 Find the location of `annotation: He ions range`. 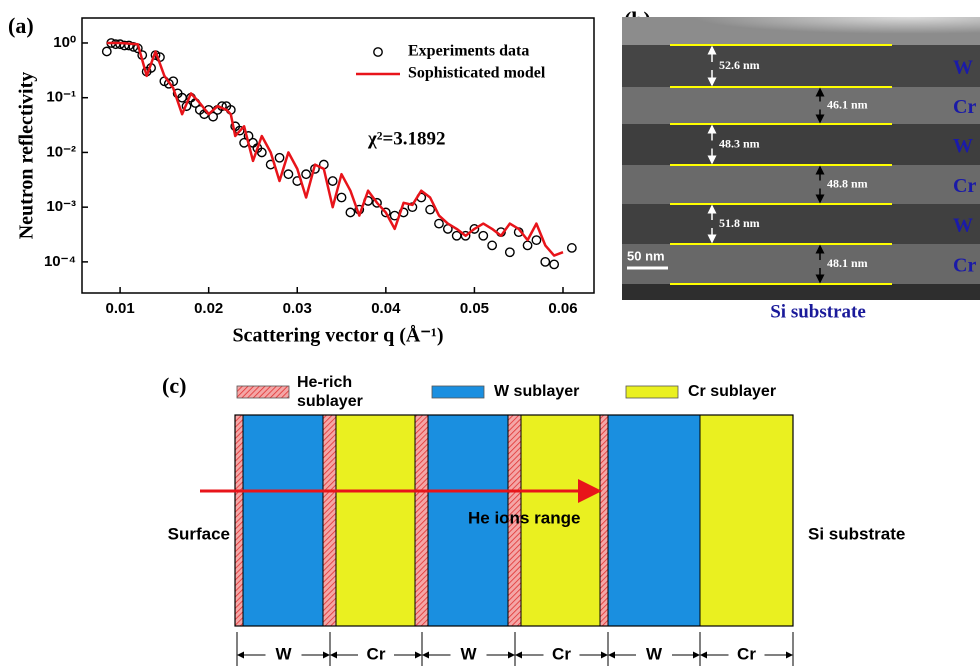

annotation: He ions range is located at coordinates (524, 517).